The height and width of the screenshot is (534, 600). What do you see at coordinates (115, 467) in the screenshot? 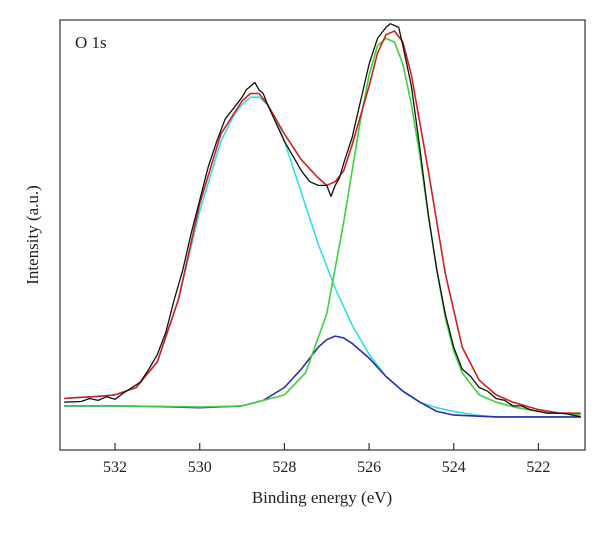
I see `x-tick-label: 532` at bounding box center [115, 467].